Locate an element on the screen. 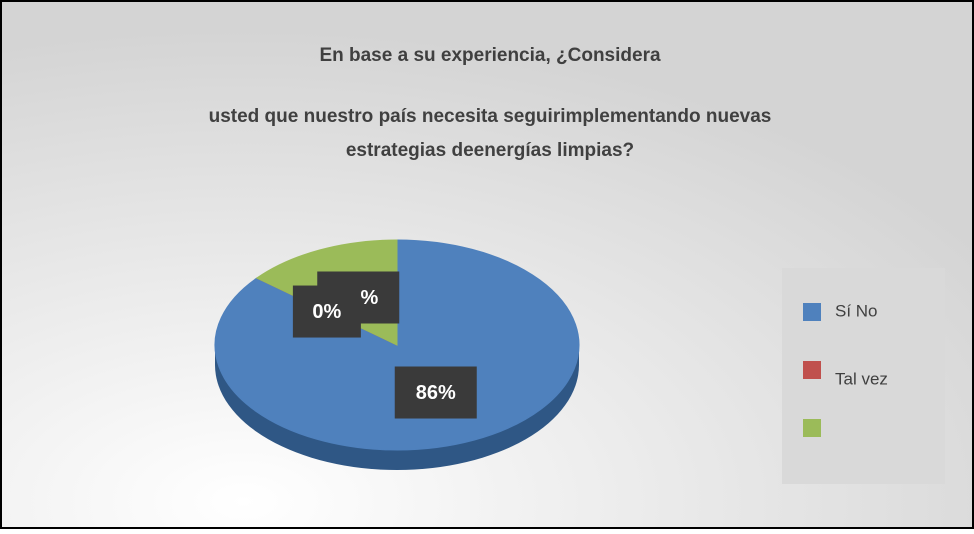 This screenshot has height=534, width=974. data-label: 0% is located at coordinates (326, 312).